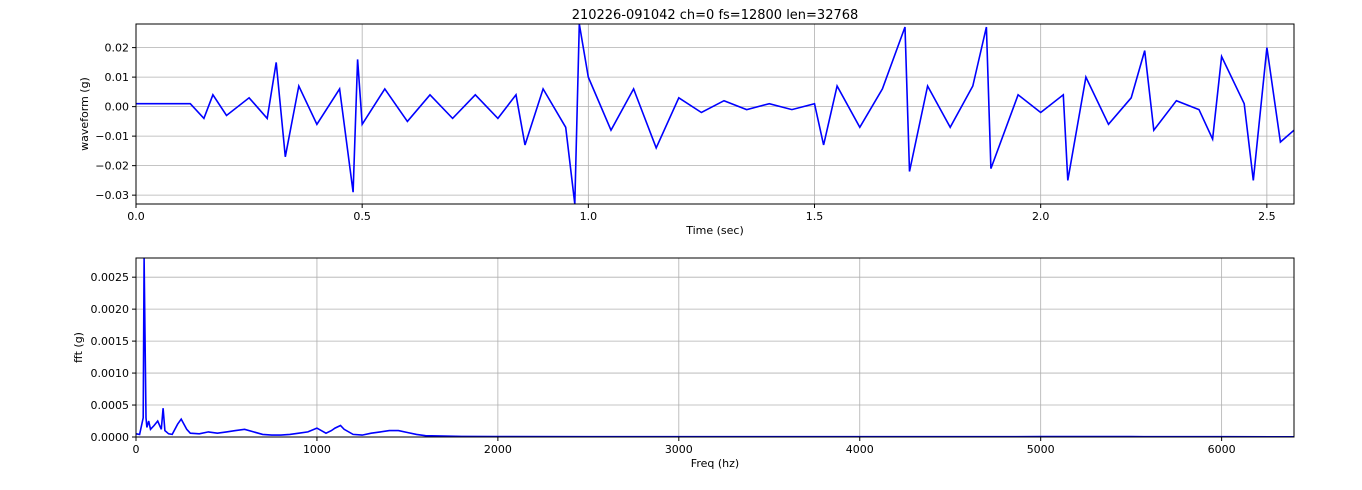 This screenshot has width=1362, height=490. Describe the element at coordinates (714, 230) in the screenshot. I see `waveform-x-axis-label: Time (sec)` at that location.